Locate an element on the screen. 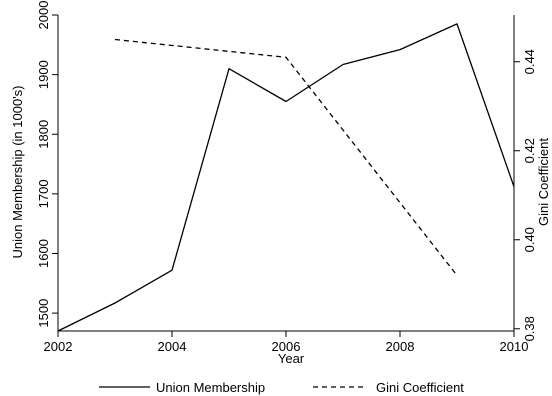 The width and height of the screenshot is (552, 396). left-y-tick-label: 1600 is located at coordinates (43, 253).